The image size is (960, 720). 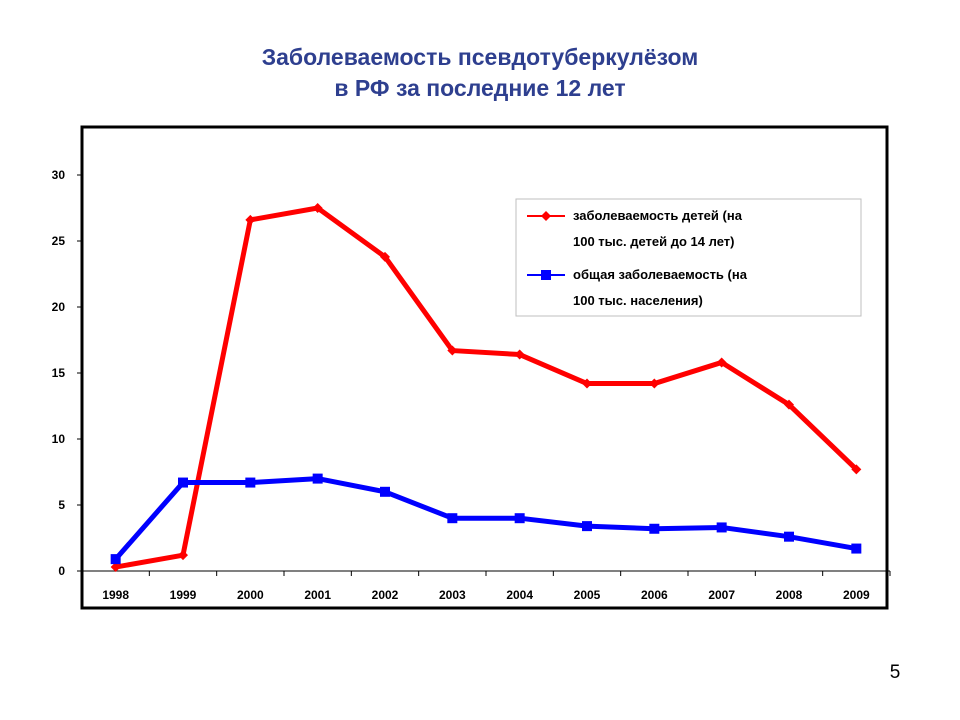 What do you see at coordinates (789, 595) in the screenshot?
I see `x-tick-label: 2008` at bounding box center [789, 595].